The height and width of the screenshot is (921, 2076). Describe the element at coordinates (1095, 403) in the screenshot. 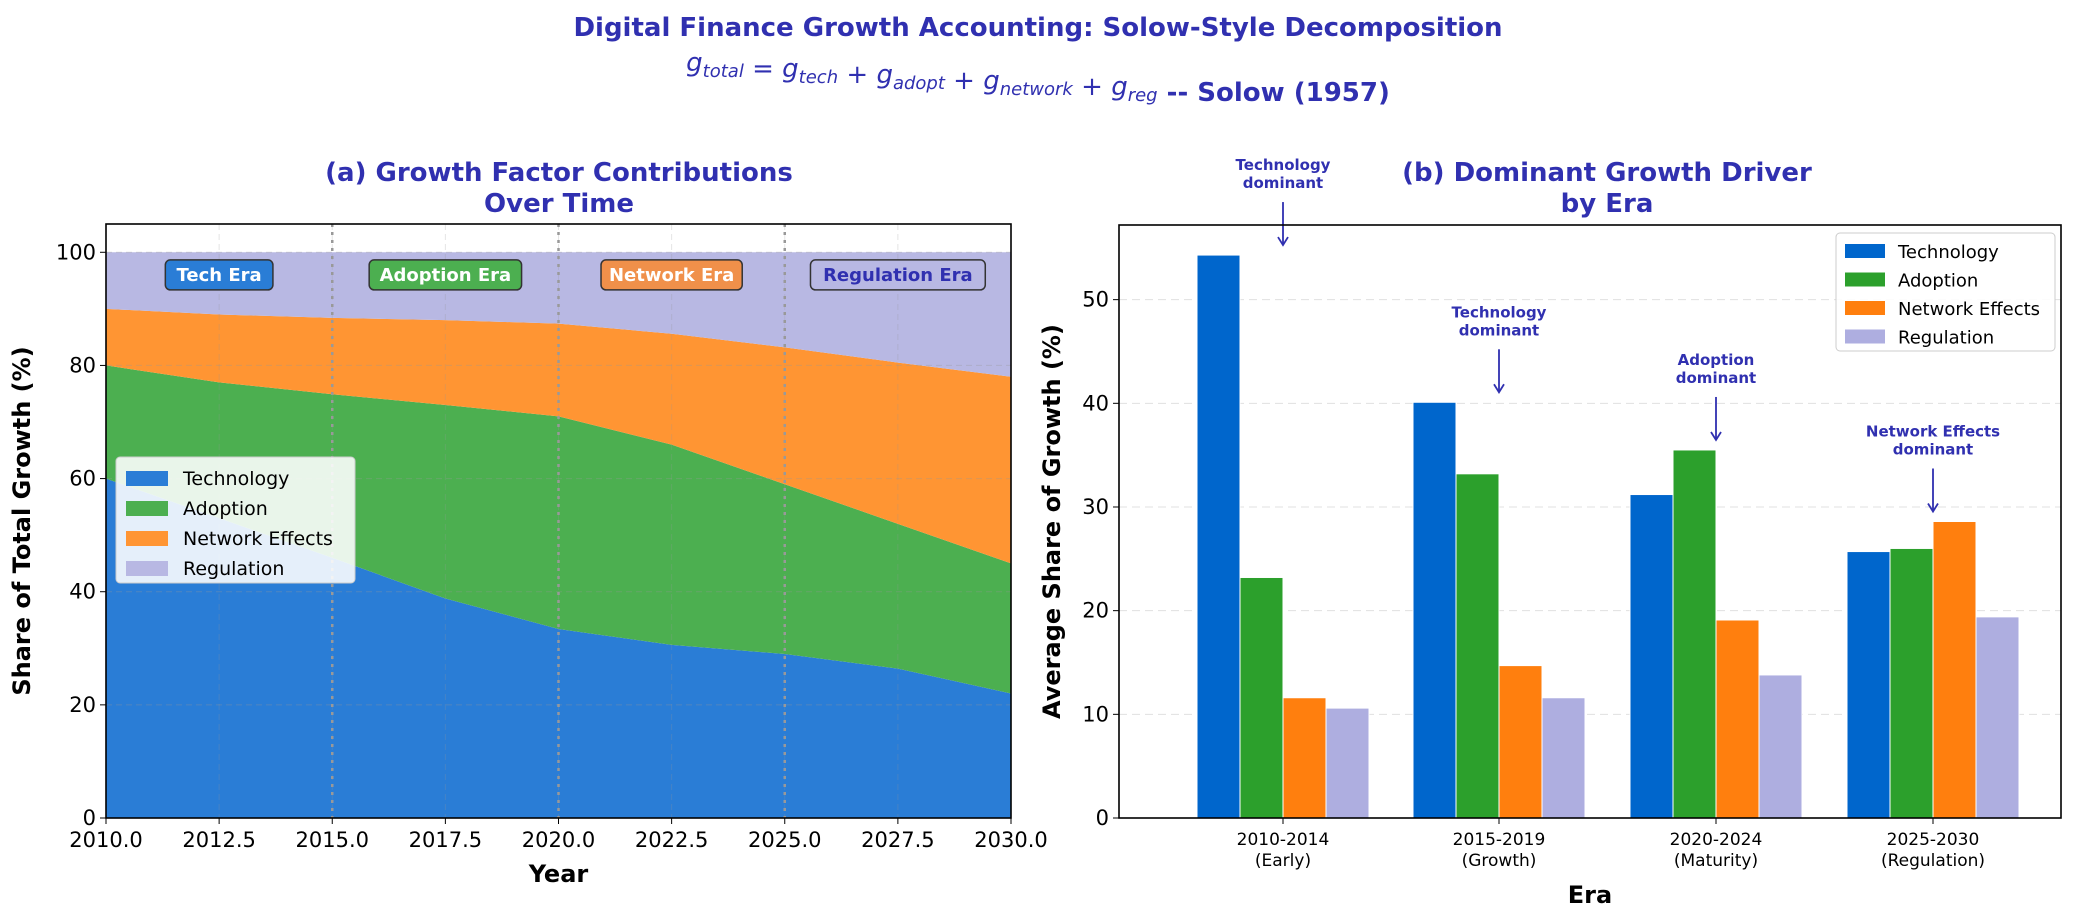

I see `y-tick-label: 40` at that location.